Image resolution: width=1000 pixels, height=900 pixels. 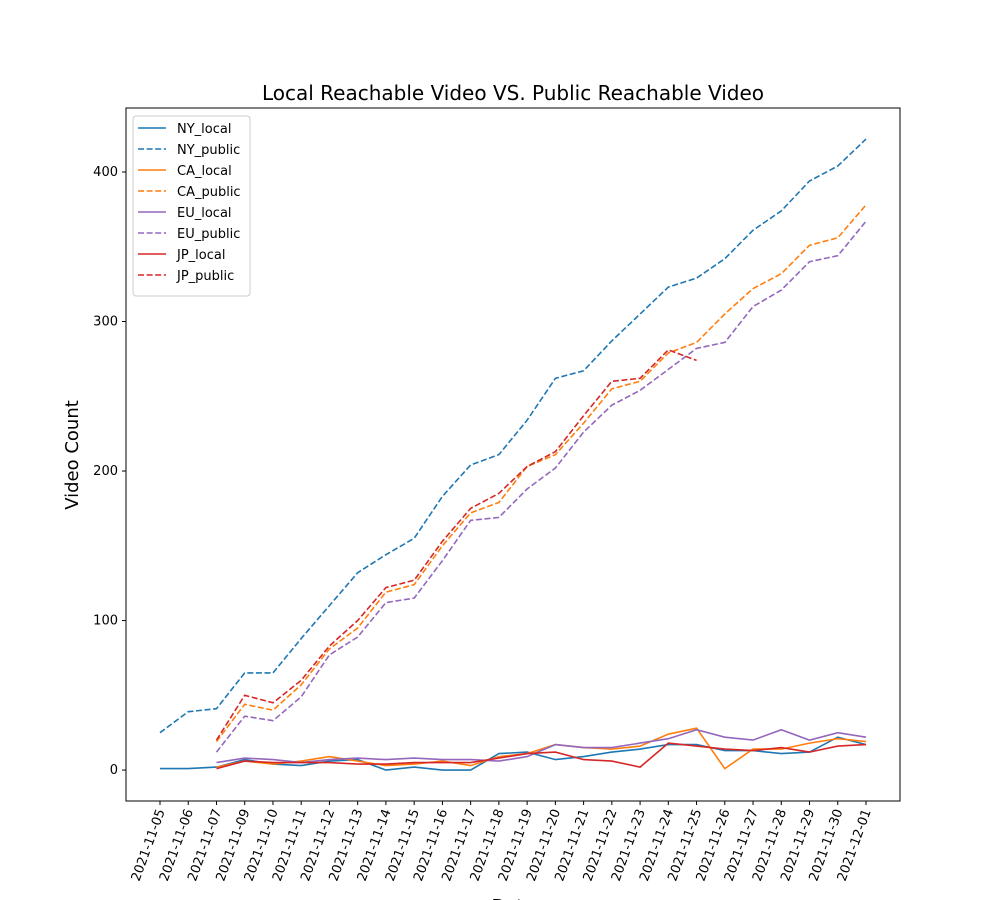 What do you see at coordinates (208, 234) in the screenshot?
I see `legend-label: EU_public` at bounding box center [208, 234].